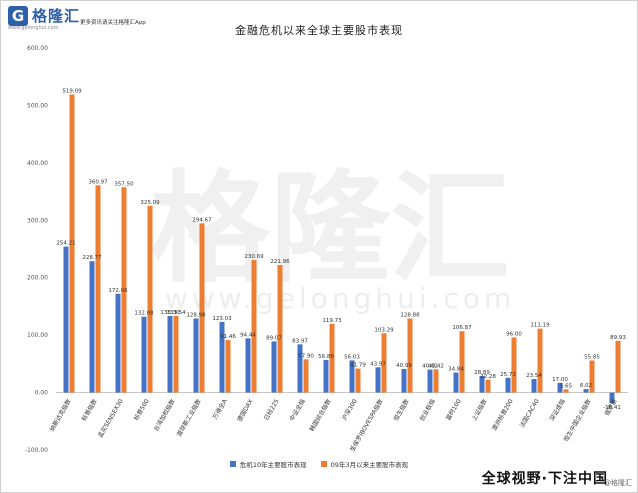 This screenshot has height=493, width=638. What do you see at coordinates (202, 220) in the screenshot?
I see `data-label-series2: 294.67` at bounding box center [202, 220].